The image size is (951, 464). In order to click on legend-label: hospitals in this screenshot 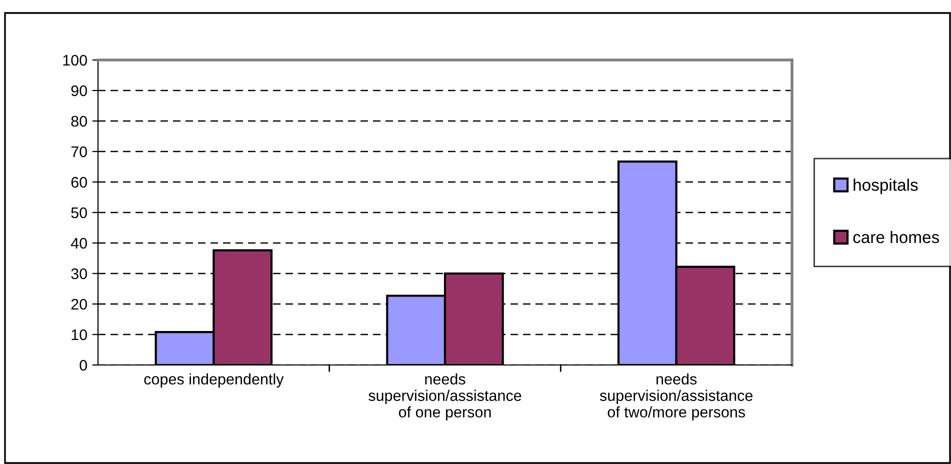, I will do `click(886, 186)`.